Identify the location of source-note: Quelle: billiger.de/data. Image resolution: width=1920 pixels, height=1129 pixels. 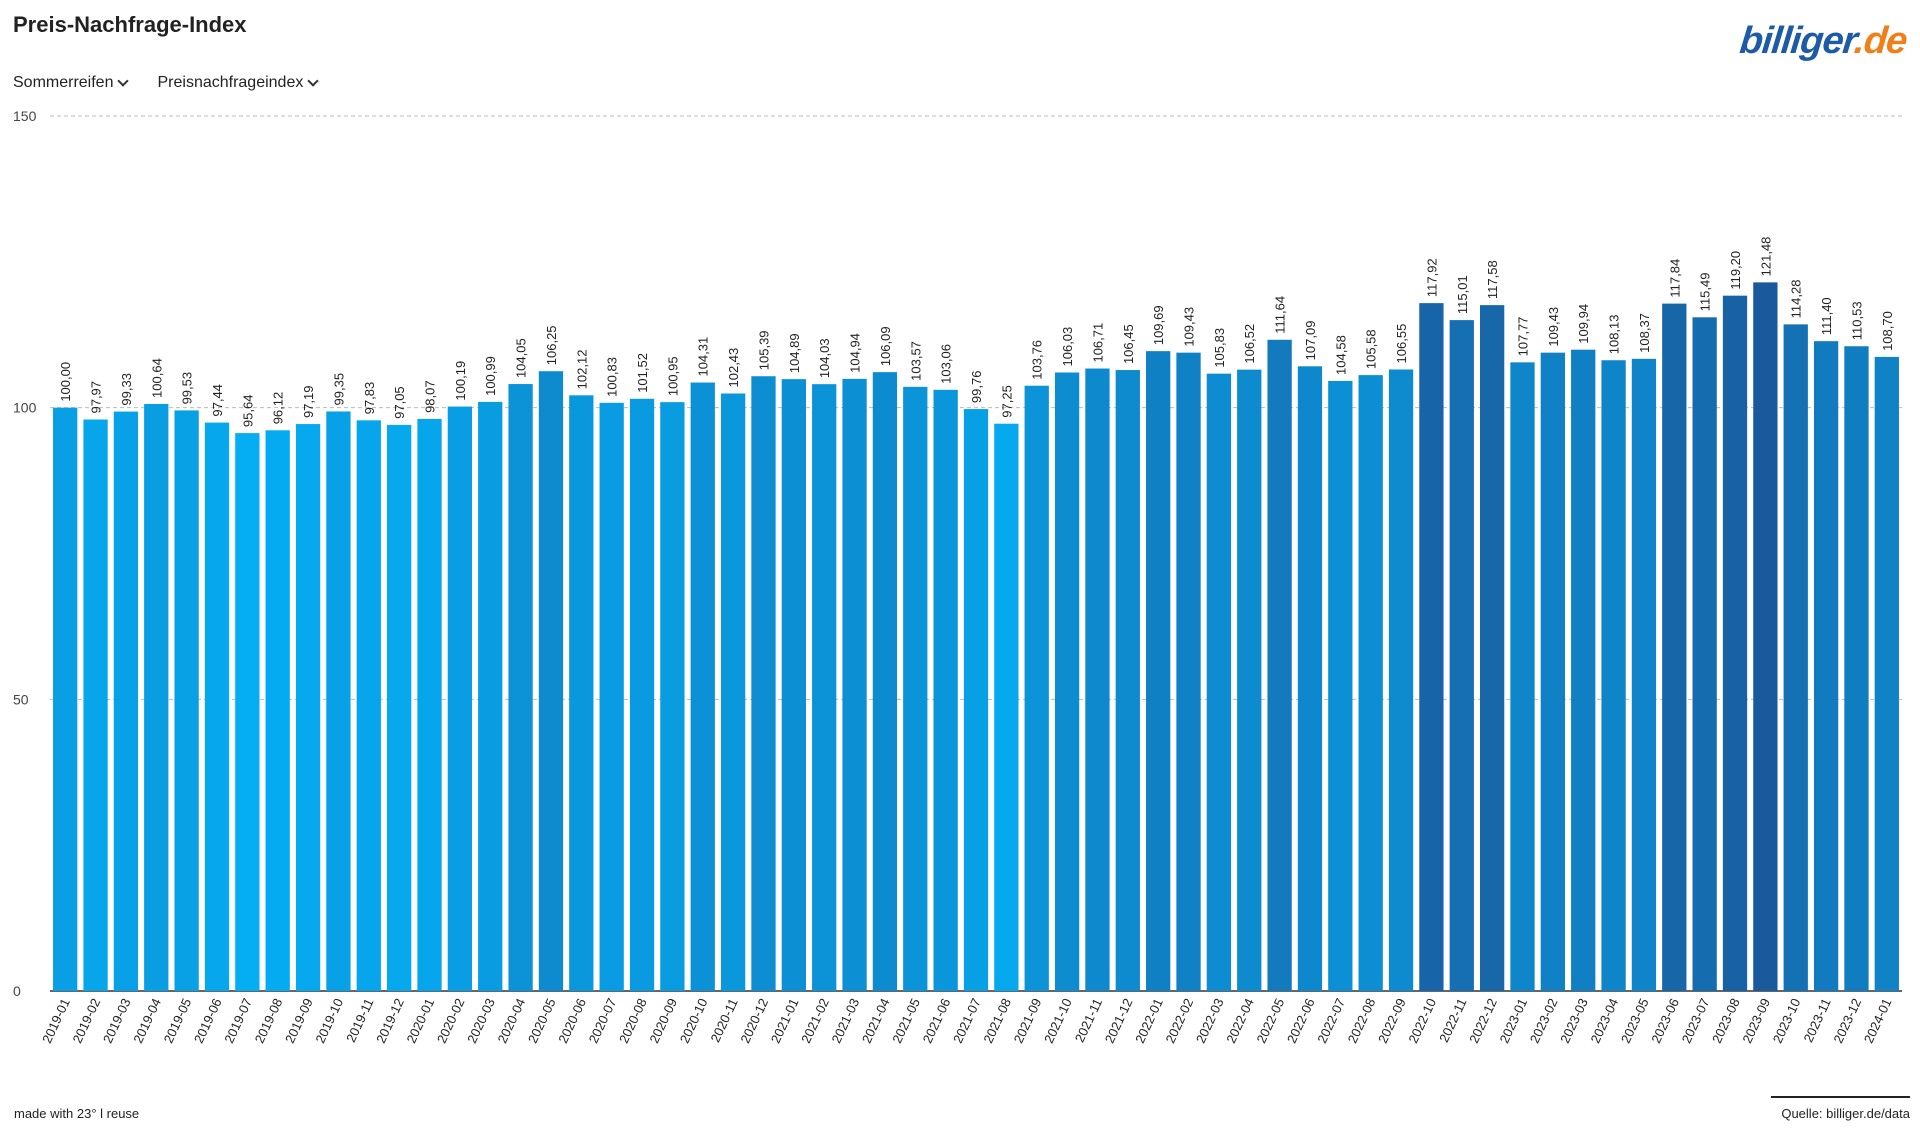
(1840, 1108).